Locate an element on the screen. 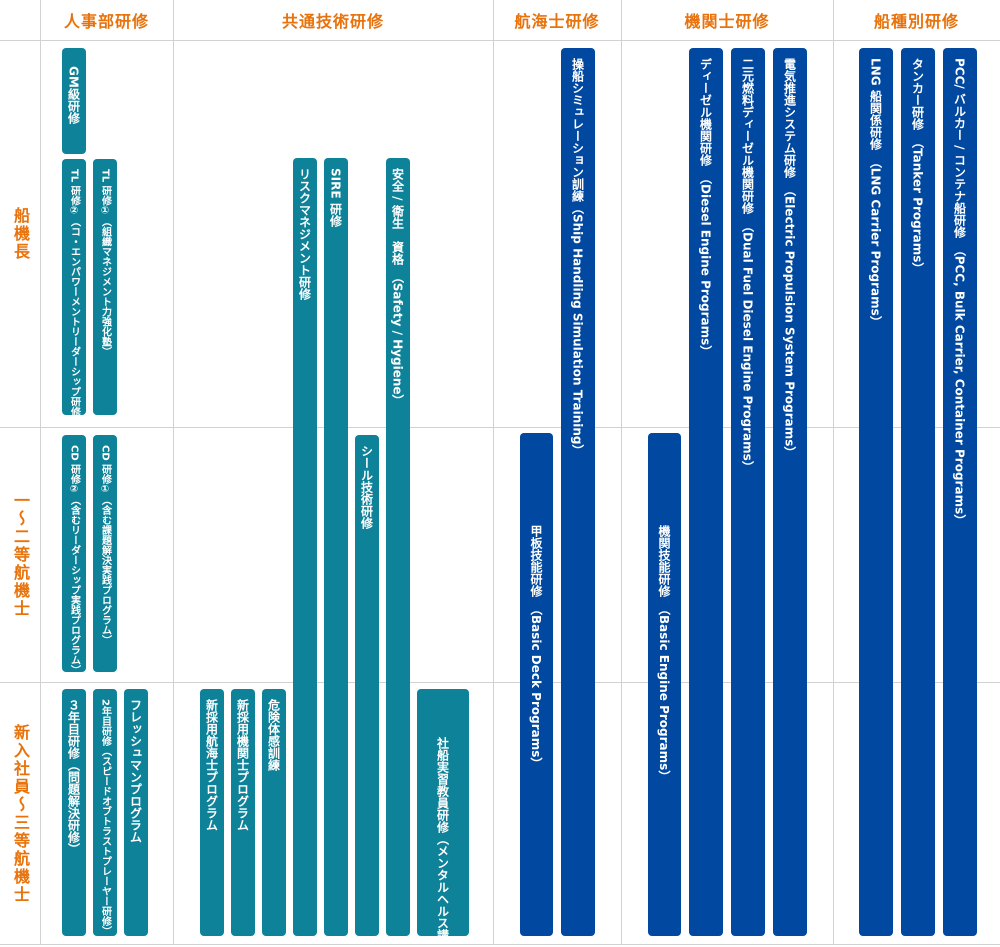 This screenshot has width=1000, height=947. program-bar-fresh: フレッシュマンプログラム is located at coordinates (136, 812).